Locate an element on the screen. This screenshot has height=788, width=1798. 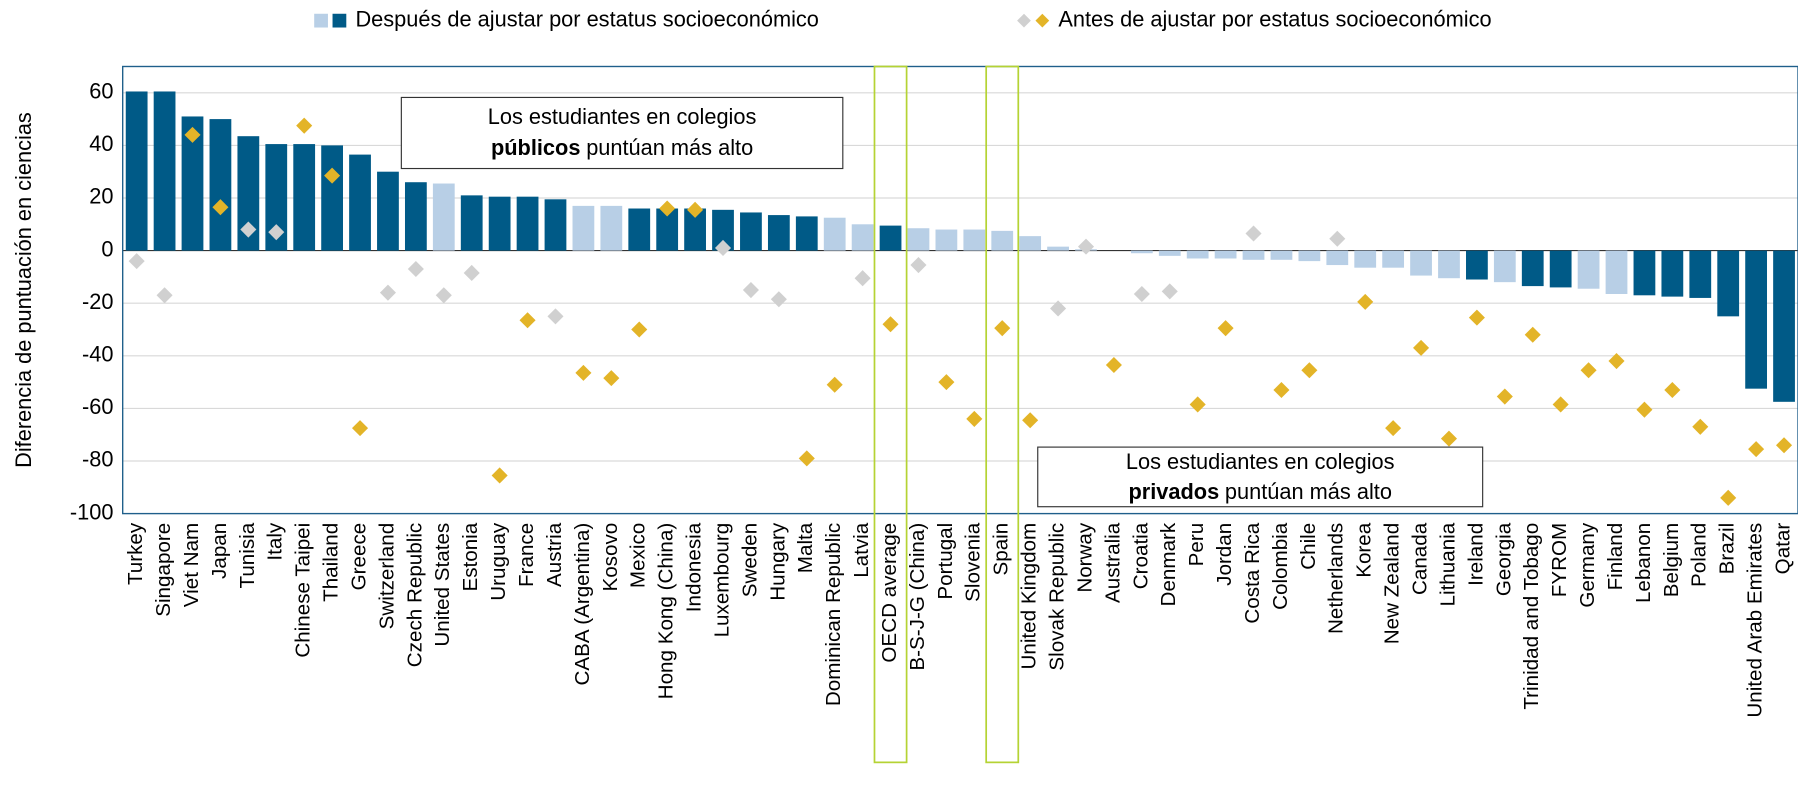
x-tick-label: Estonia is located at coordinates (470, 556).